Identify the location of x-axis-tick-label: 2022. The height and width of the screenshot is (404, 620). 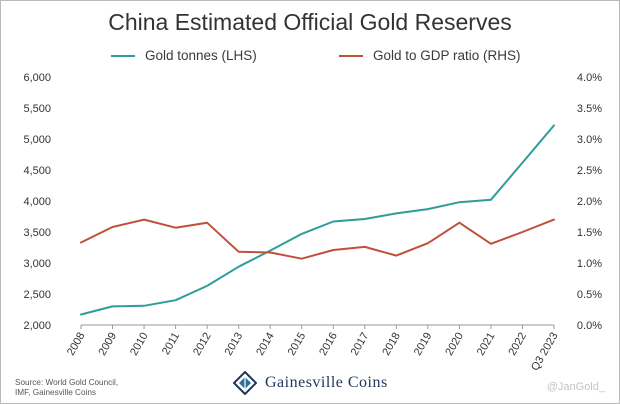
(517, 344).